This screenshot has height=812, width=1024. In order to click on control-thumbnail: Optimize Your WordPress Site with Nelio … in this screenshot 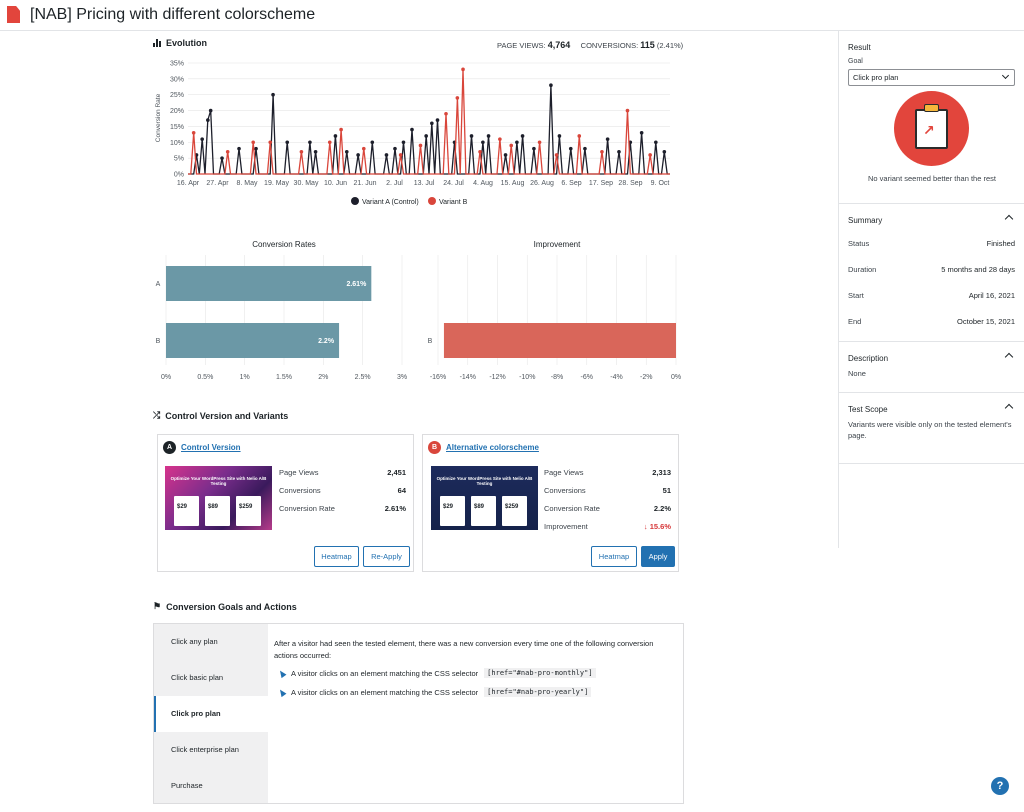, I will do `click(218, 498)`.